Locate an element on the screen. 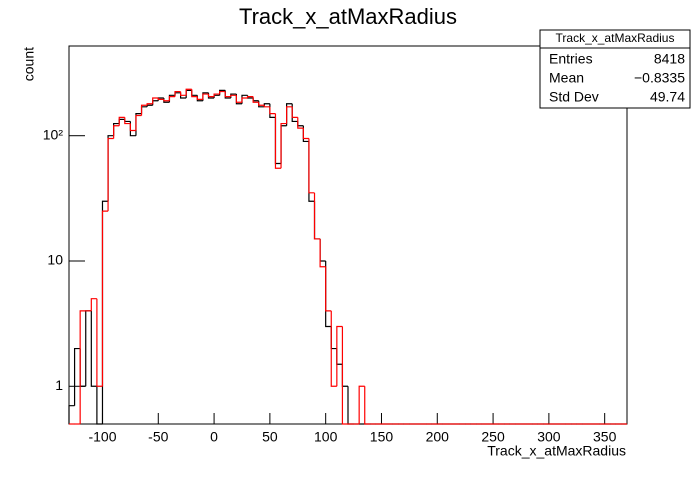 This screenshot has width=696, height=477. x-tick-label: -100 is located at coordinates (102, 437).